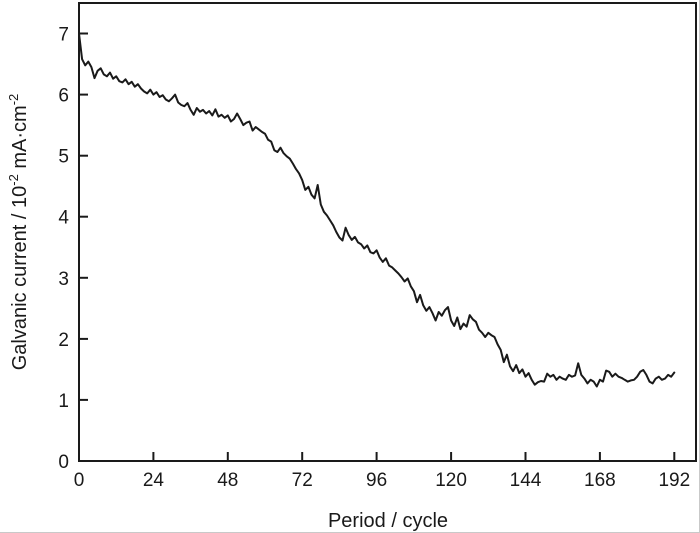 The image size is (700, 533). Describe the element at coordinates (302, 480) in the screenshot. I see `x-tick-label: 72` at that location.